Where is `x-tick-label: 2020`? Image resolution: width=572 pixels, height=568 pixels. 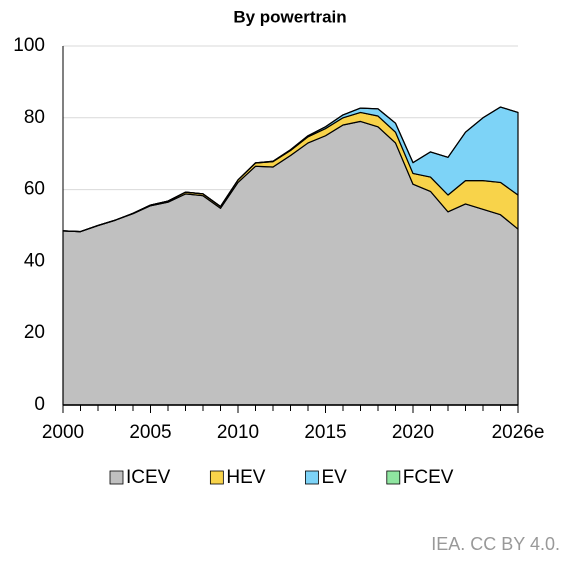 x-tick-label: 2020 is located at coordinates (413, 432).